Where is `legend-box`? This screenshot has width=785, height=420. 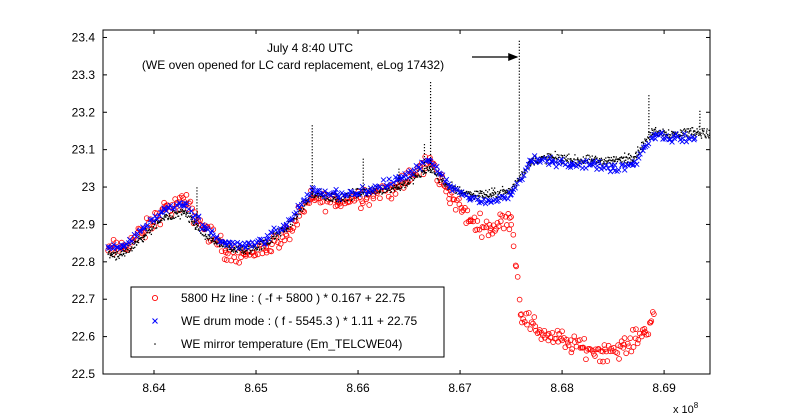
legend-box is located at coordinates (287, 322).